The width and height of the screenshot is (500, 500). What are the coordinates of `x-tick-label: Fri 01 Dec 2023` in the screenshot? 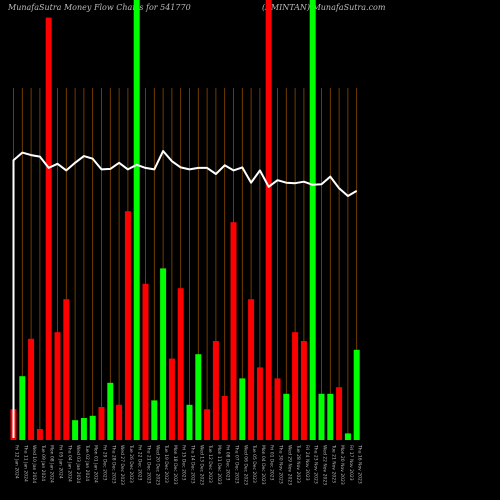 It's located at (272, 463).